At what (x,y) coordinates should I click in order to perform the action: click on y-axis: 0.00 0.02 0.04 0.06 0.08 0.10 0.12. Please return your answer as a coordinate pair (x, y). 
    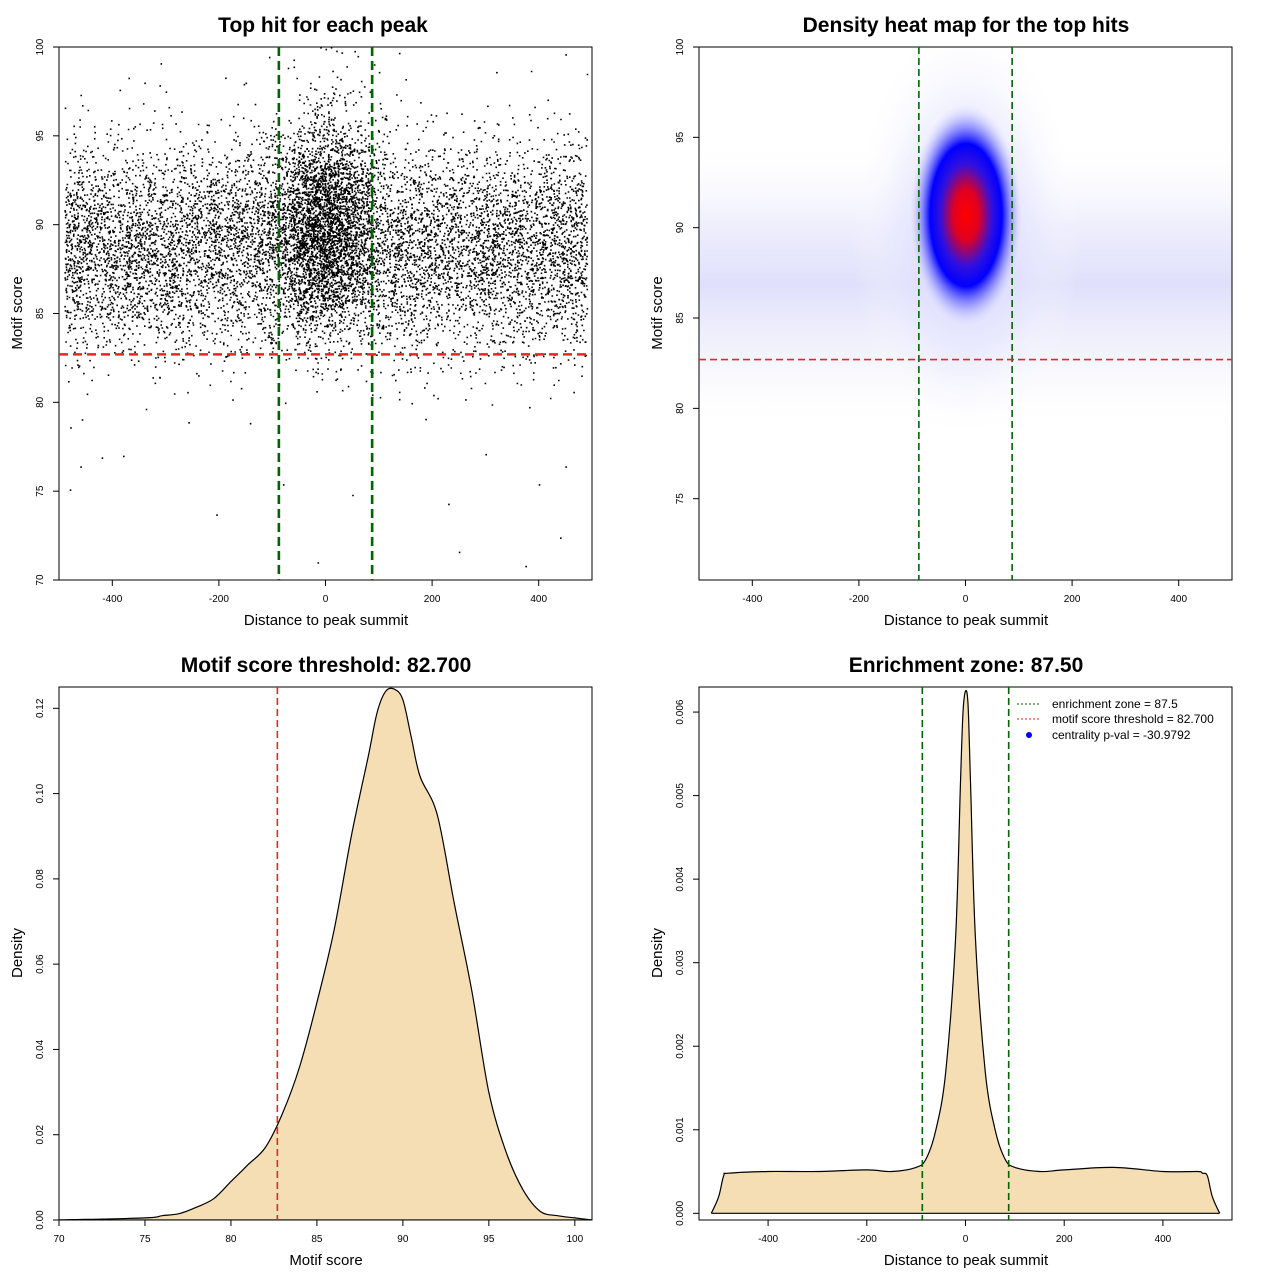
    Looking at the image, I should click on (47, 964).